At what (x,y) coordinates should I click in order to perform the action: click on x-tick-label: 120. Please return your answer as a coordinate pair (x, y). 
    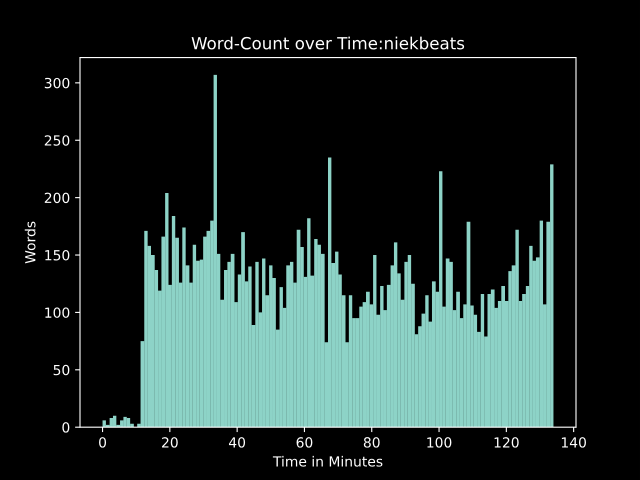
    Looking at the image, I should click on (506, 442).